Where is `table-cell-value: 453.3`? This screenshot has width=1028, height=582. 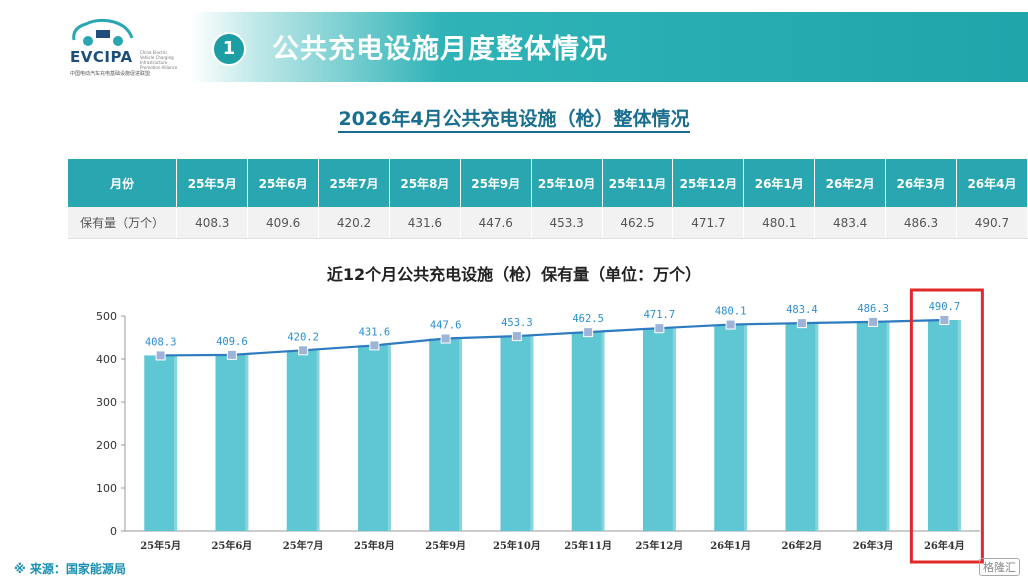 table-cell-value: 453.3 is located at coordinates (567, 223).